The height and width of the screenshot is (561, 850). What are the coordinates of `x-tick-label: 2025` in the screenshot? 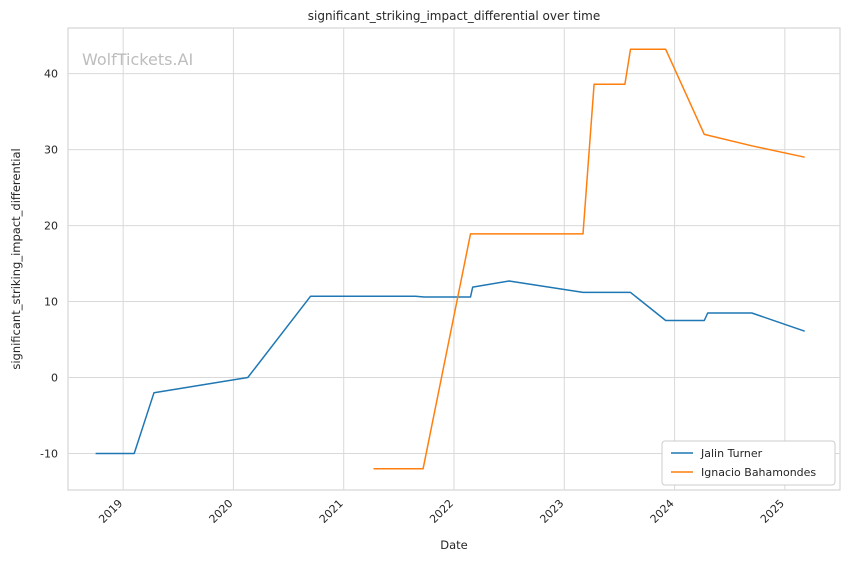 It's located at (772, 511).